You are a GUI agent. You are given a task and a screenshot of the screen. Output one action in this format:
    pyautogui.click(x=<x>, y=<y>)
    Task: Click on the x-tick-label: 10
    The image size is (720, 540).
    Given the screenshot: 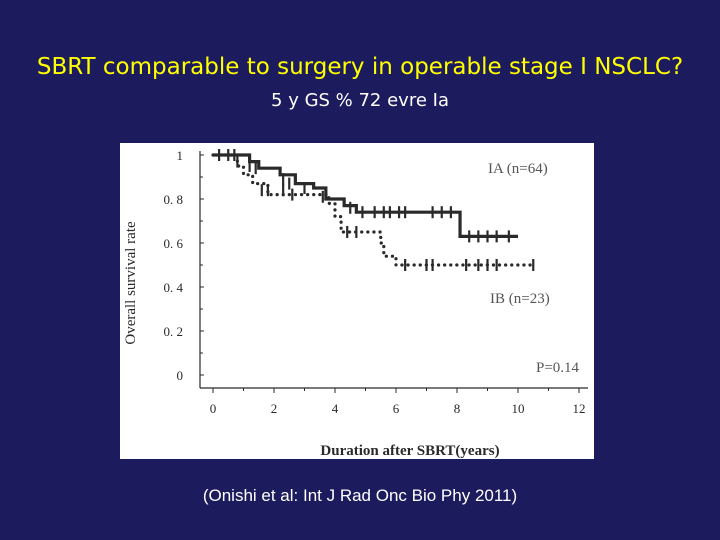 What is the action you would take?
    pyautogui.click(x=518, y=408)
    